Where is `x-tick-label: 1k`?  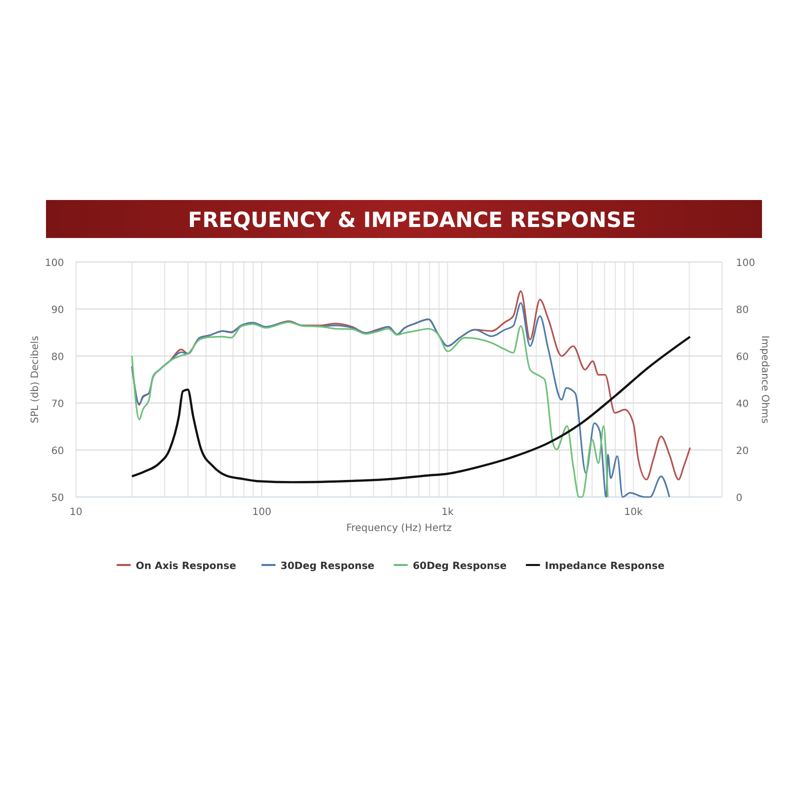 x-tick-label: 1k is located at coordinates (447, 512).